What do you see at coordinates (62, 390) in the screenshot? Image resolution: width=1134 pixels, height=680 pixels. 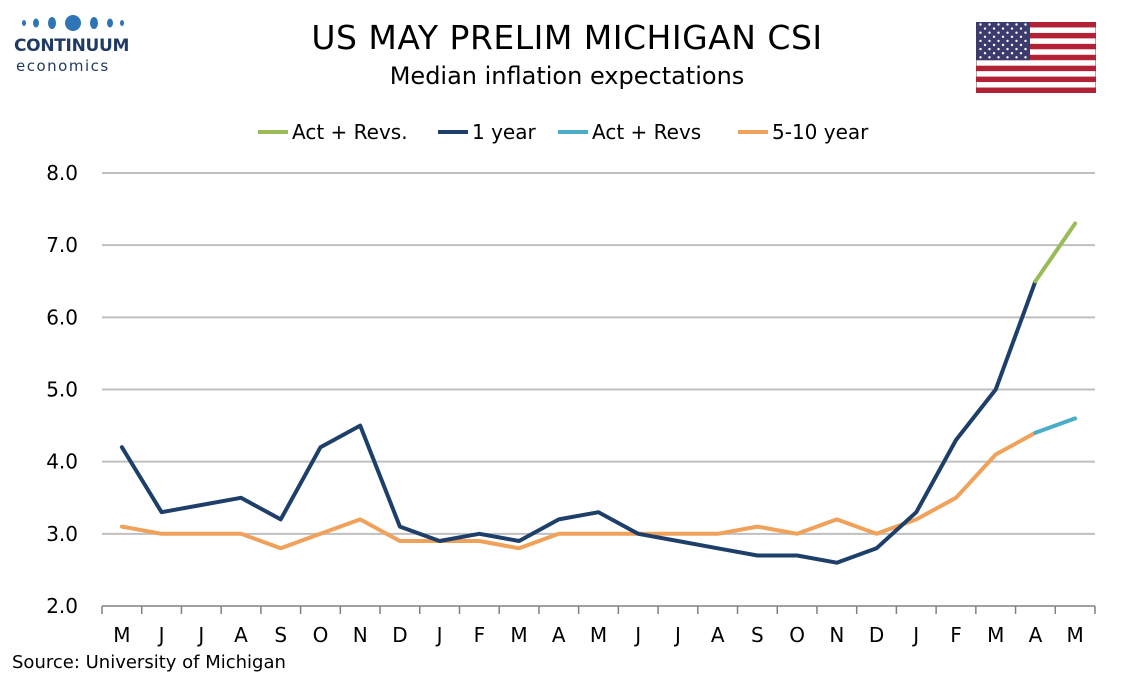 I see `y-tick-label: 5.0` at bounding box center [62, 390].